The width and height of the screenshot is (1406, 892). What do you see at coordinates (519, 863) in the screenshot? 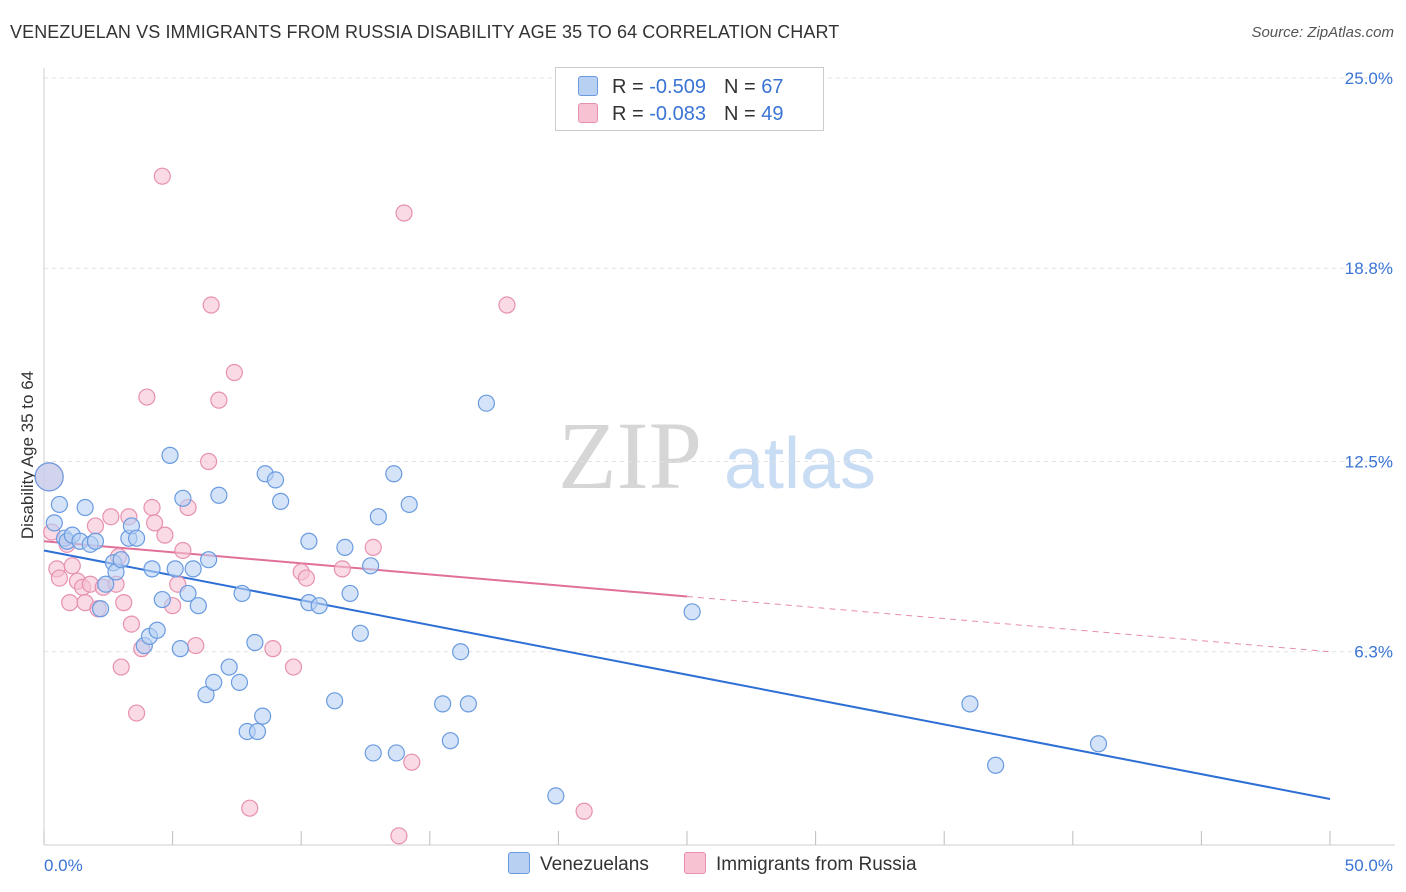
I see `bottom-legend-swatch-blue` at bounding box center [519, 863].